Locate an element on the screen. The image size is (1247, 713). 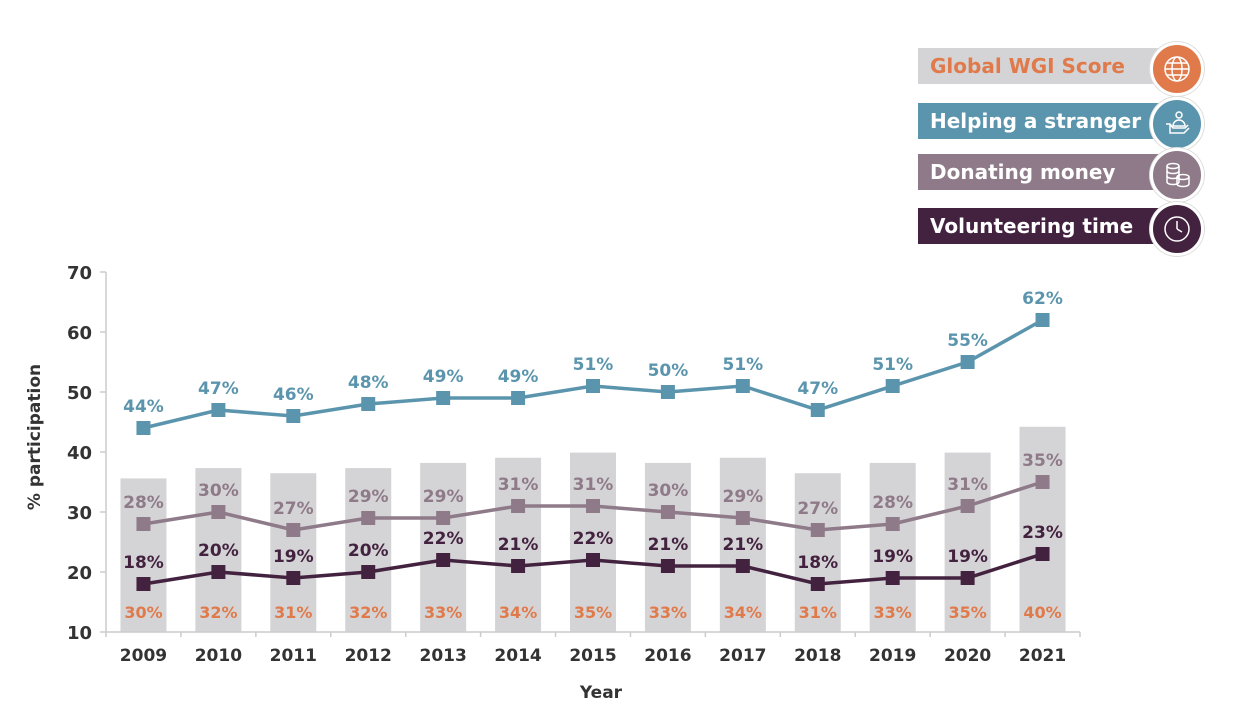
bar-label-wgi-2017: 34% is located at coordinates (743, 612).